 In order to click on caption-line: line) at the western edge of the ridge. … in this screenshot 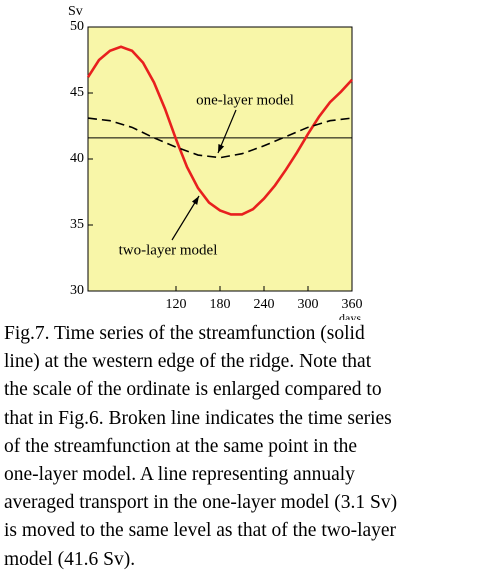, I will do `click(188, 362)`.